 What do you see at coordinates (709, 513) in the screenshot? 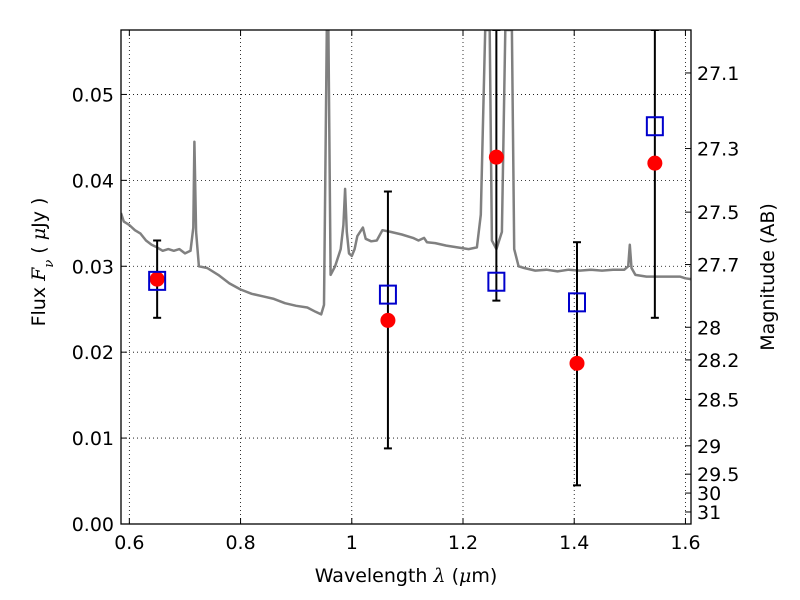
I see `y2-tick-label: 31` at bounding box center [709, 513].